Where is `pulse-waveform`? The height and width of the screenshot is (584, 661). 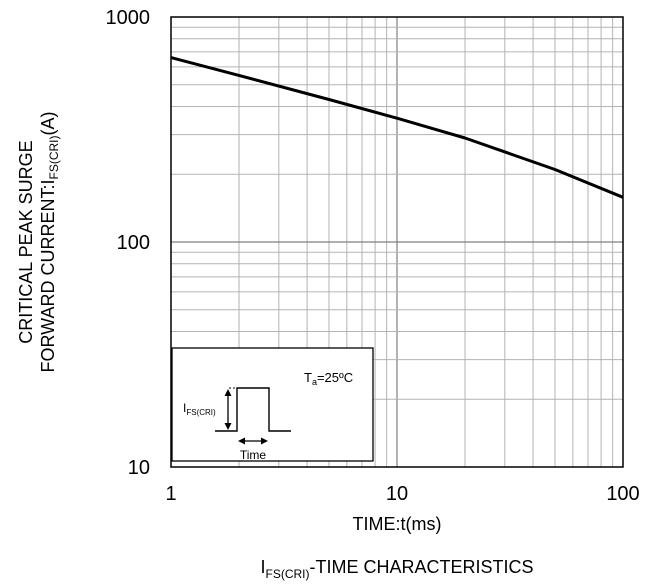 pulse-waveform is located at coordinates (253, 409).